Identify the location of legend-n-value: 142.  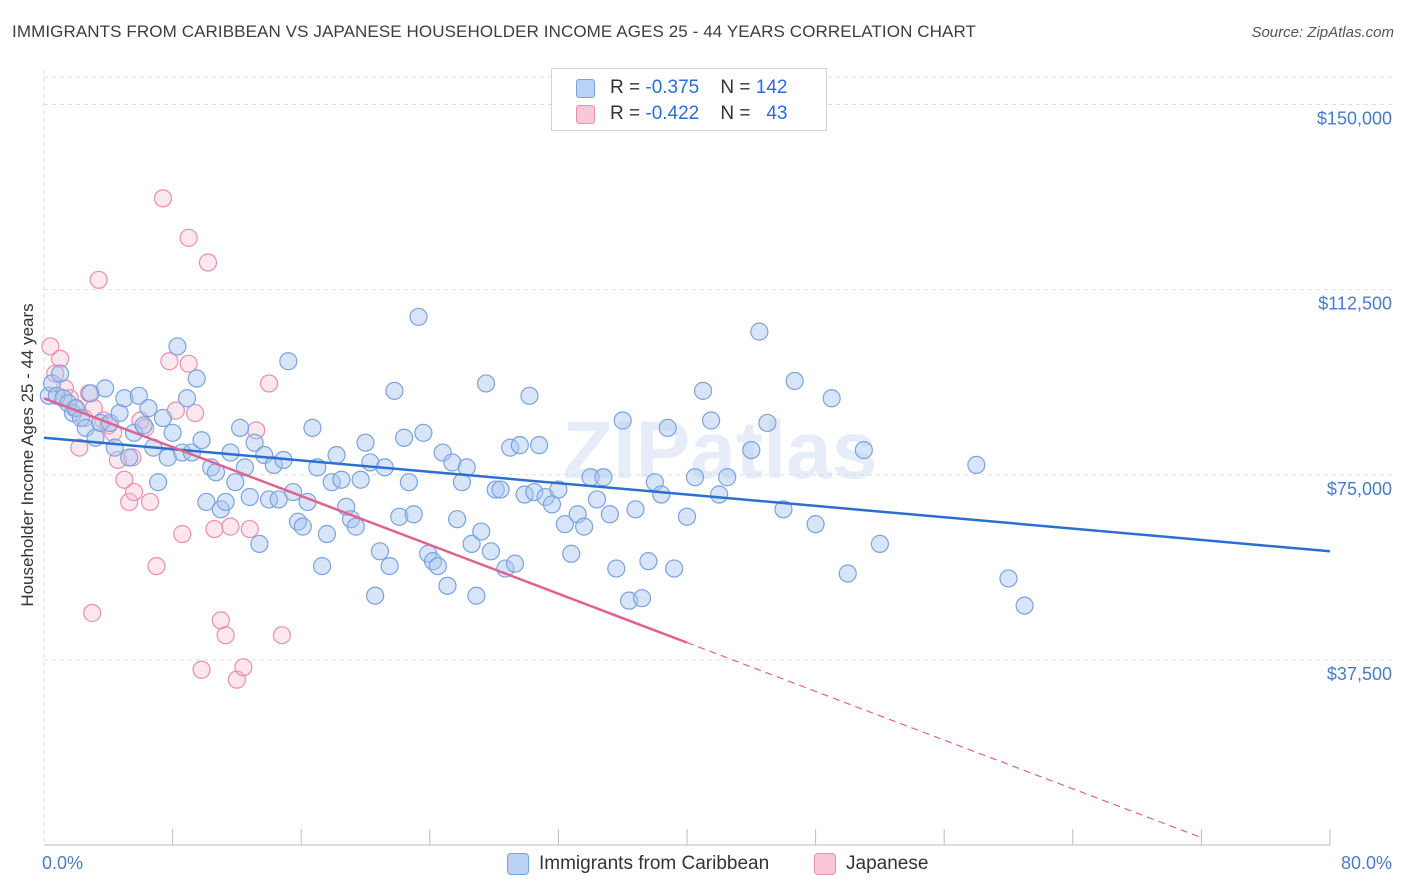
(771, 87).